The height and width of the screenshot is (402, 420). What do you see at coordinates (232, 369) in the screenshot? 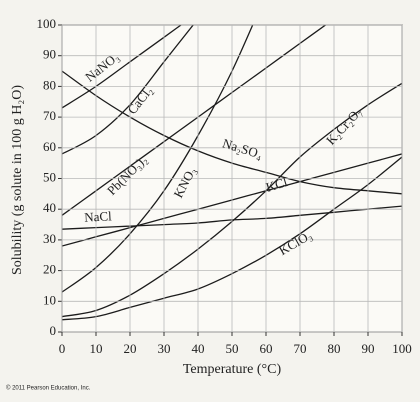
I see `x-axis-label: Temperature (°C)` at bounding box center [232, 369].